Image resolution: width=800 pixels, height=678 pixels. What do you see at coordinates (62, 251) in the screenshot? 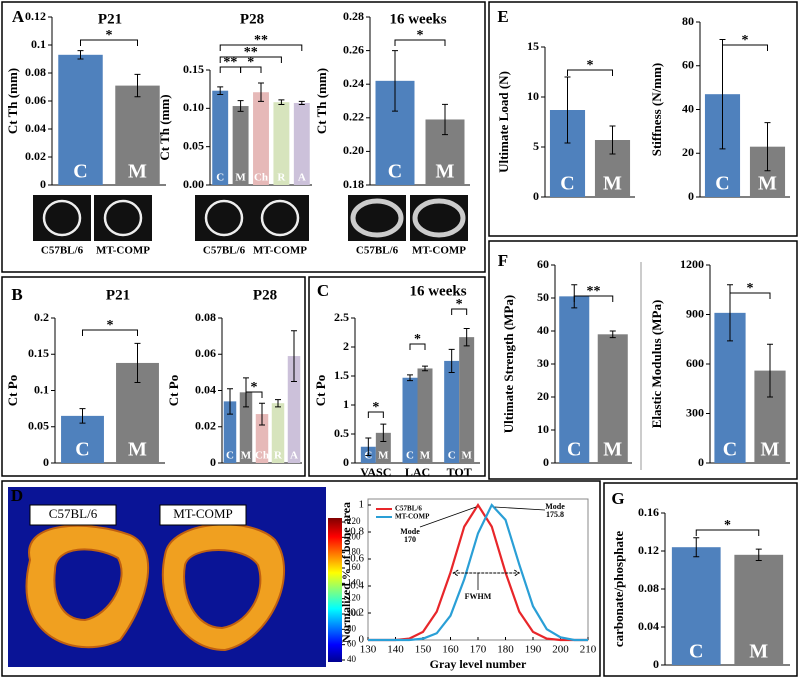
I see `micrograph-label: C57BL/6` at bounding box center [62, 251].